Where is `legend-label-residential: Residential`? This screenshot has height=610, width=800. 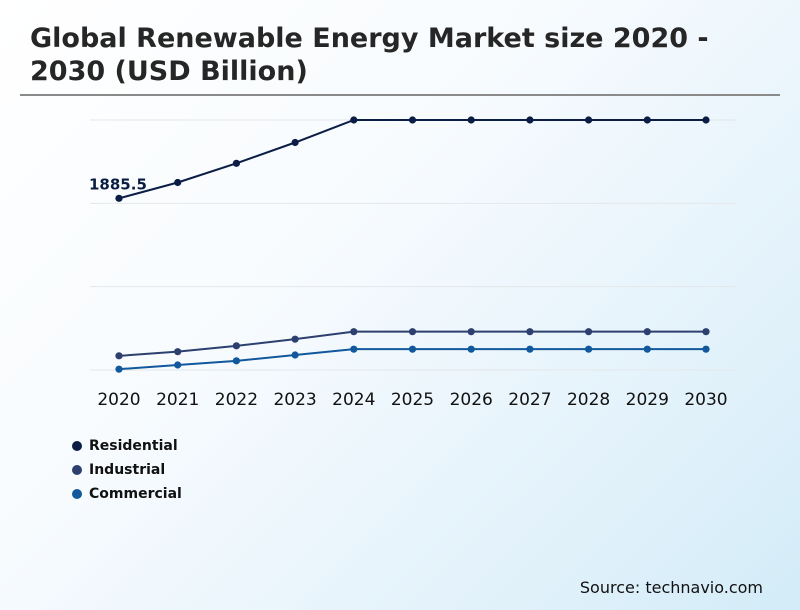
legend-label-residential: Residential is located at coordinates (133, 446).